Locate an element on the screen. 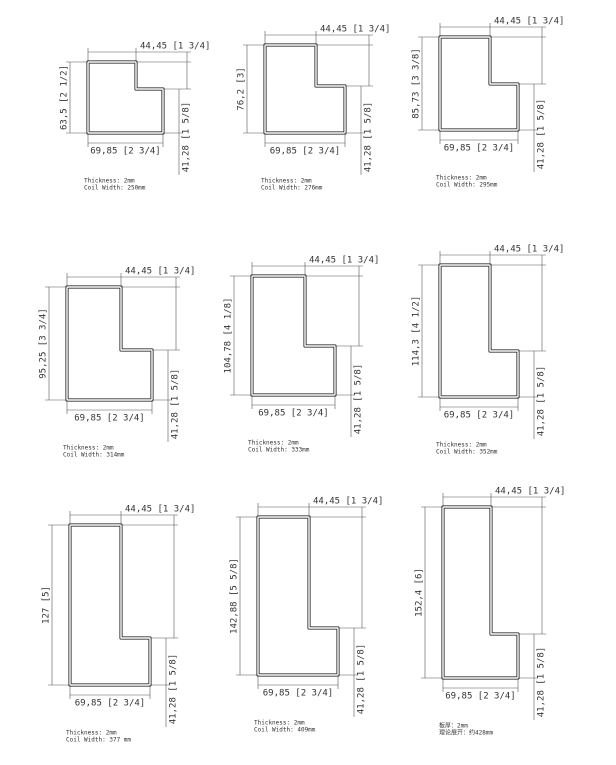  coil-note: Coil Width: 333mm is located at coordinates (279, 450).